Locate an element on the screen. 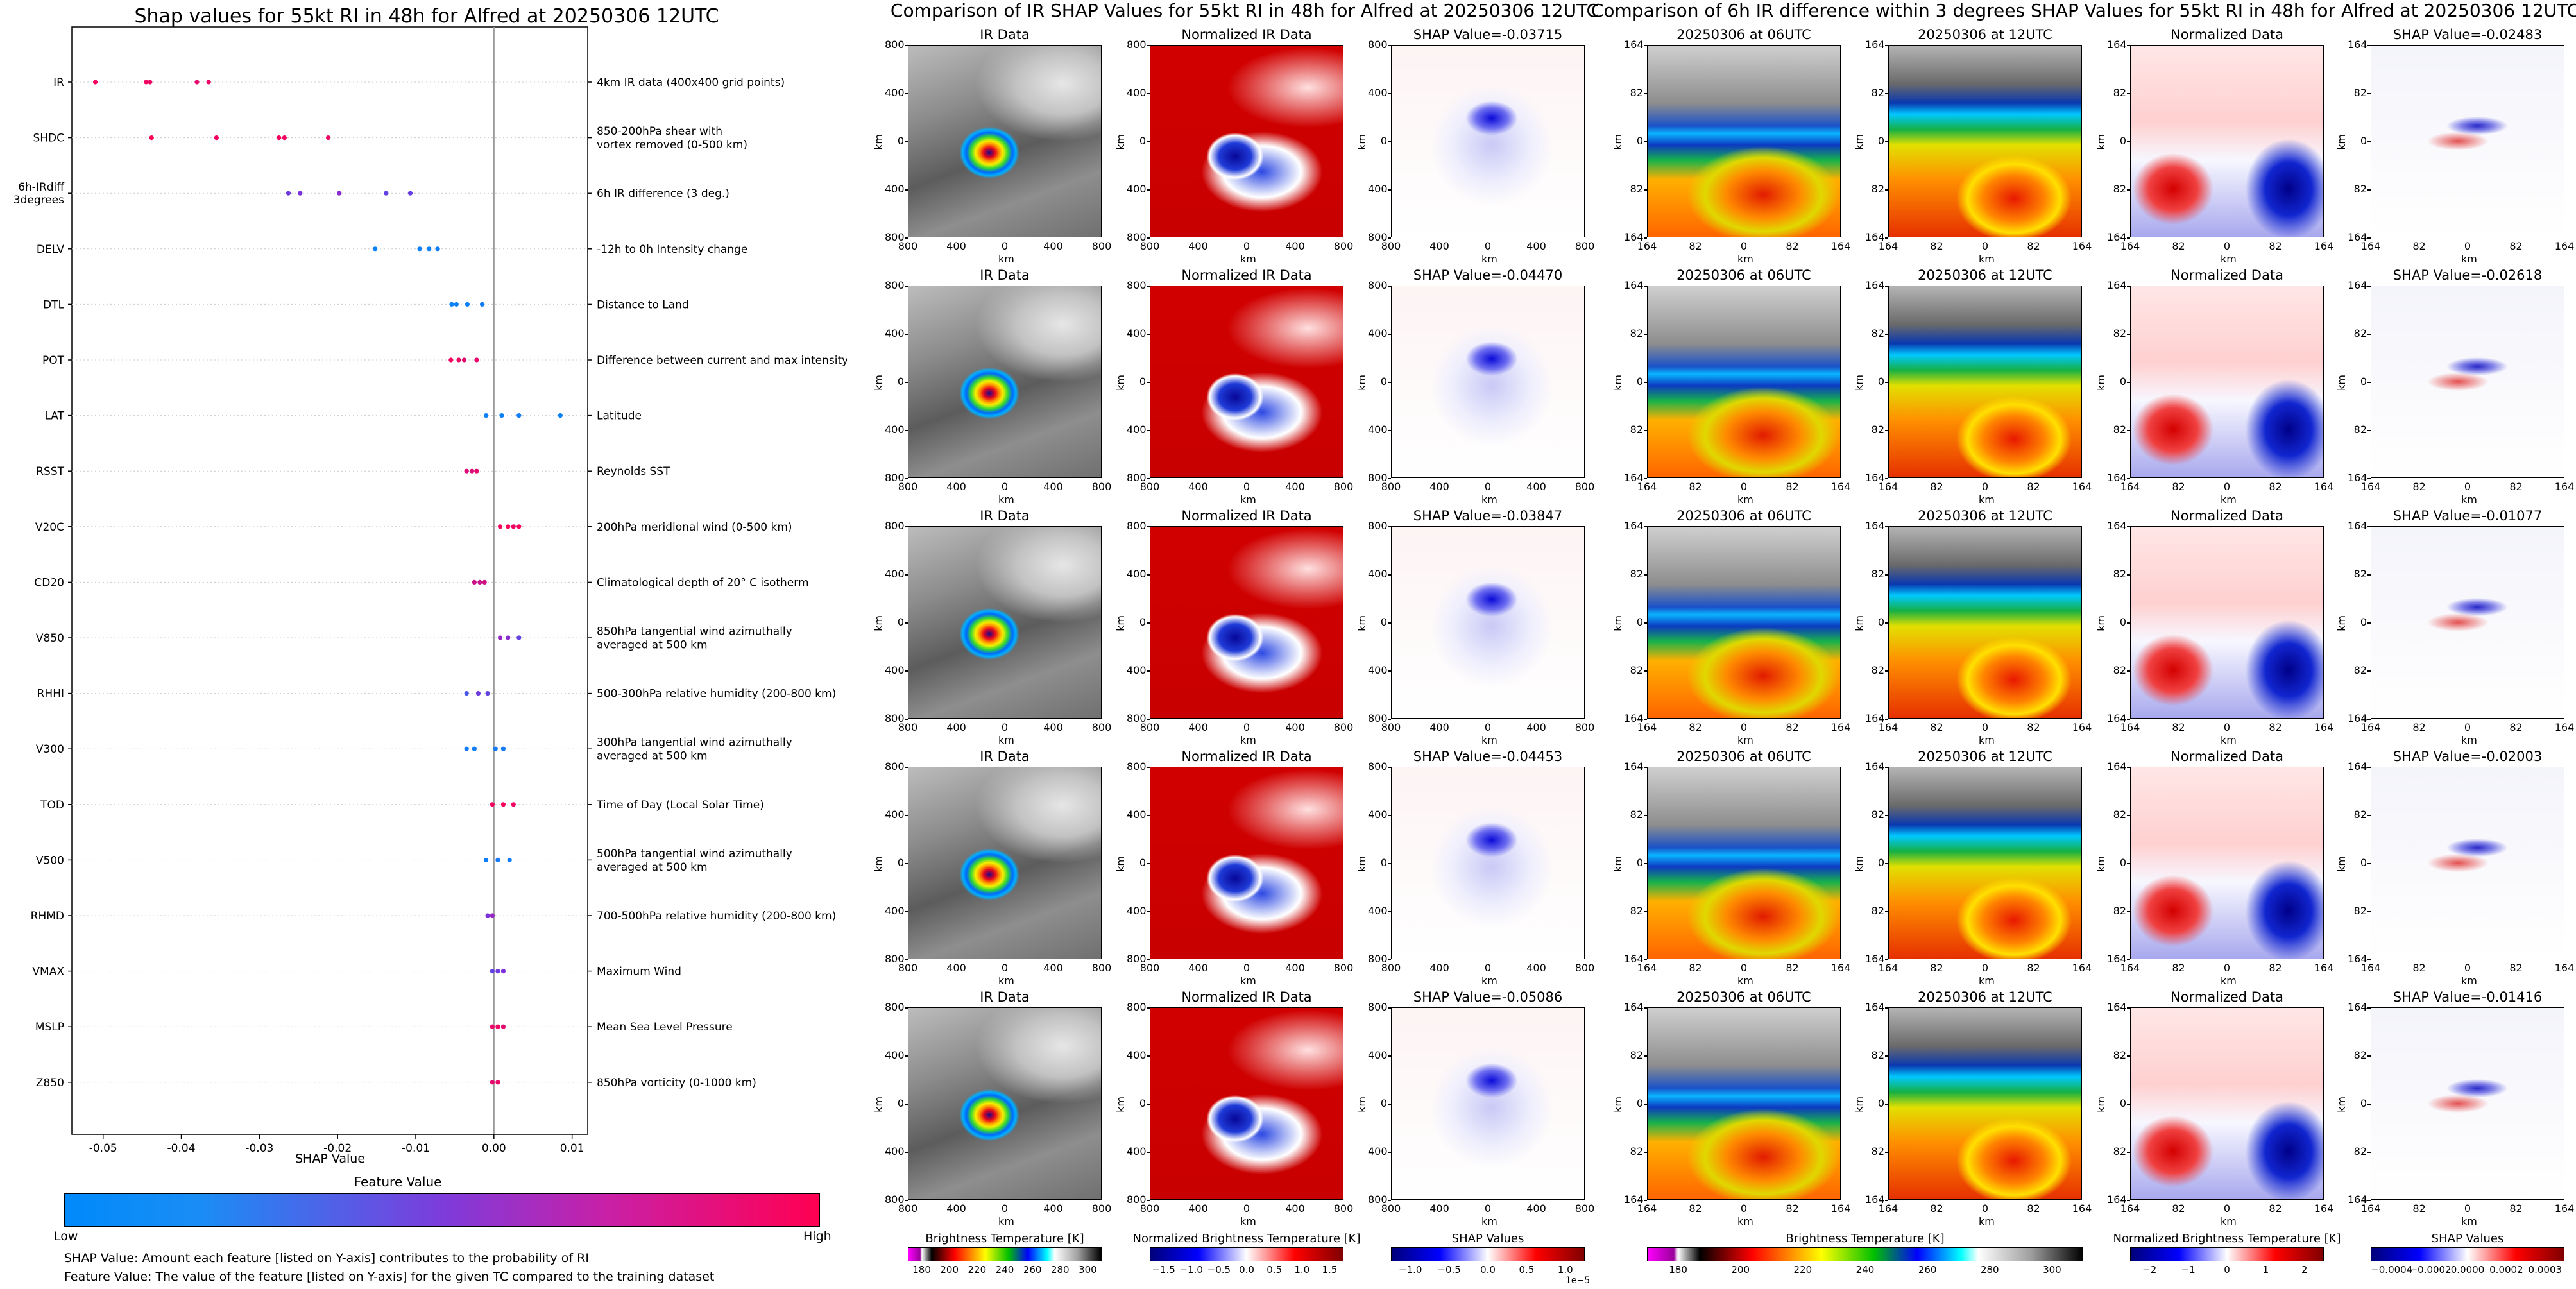 This screenshot has height=1289, width=2576. colorbar-tick-label: −0.0004 is located at coordinates (2392, 1270).